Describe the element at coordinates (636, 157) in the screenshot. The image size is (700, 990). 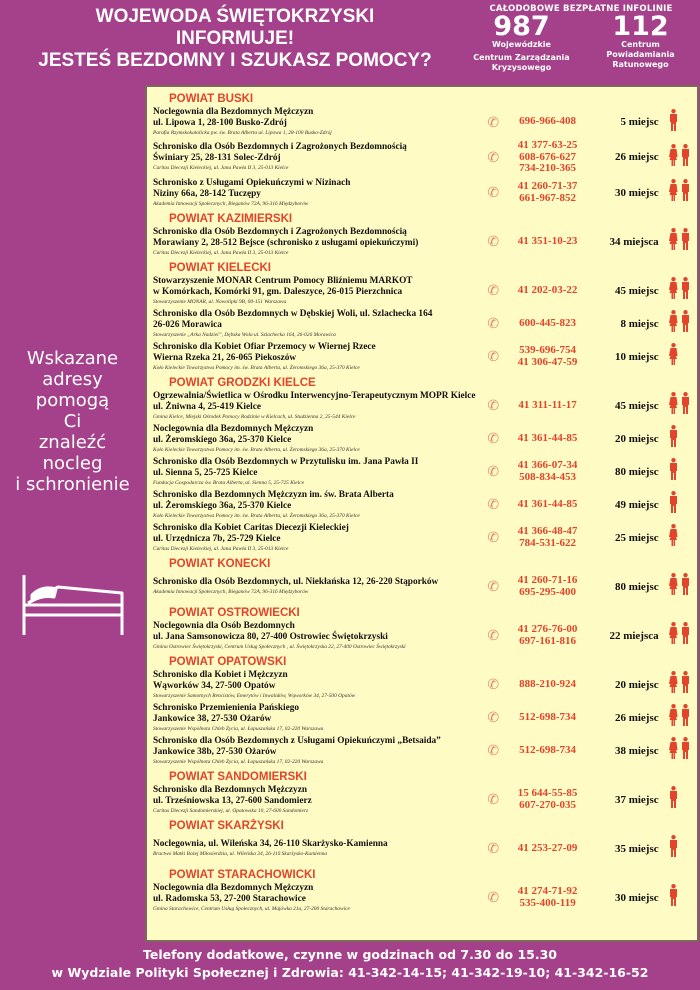
I see `places-count: 26 miejsc` at that location.